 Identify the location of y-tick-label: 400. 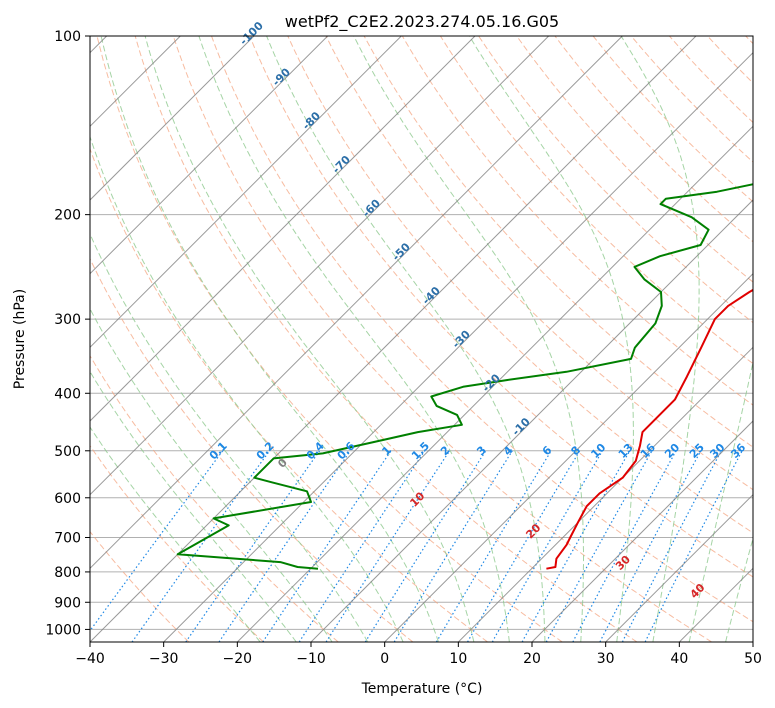
(67, 394).